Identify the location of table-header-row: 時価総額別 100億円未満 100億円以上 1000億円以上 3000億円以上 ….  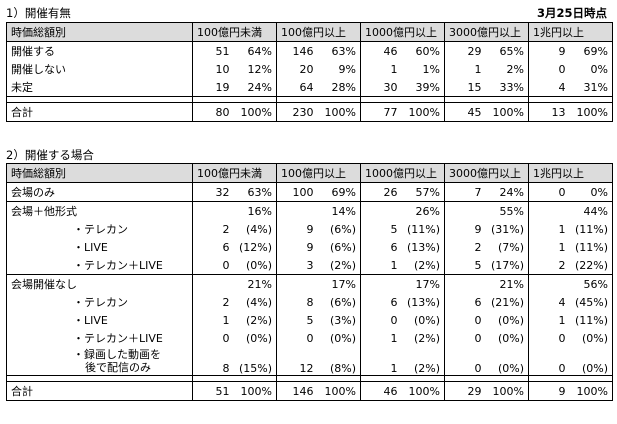
(309, 32).